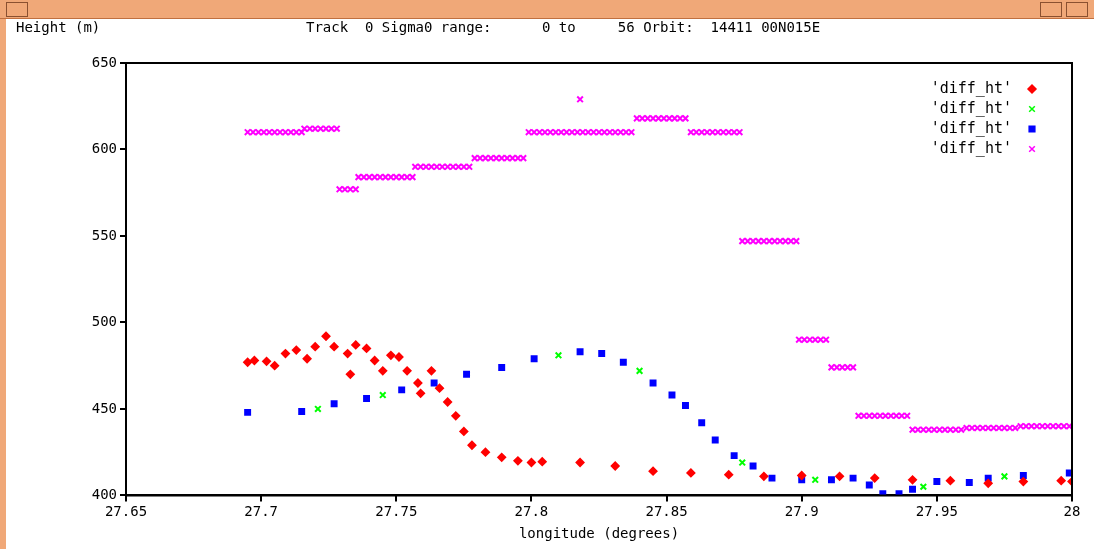 The height and width of the screenshot is (549, 1094). I want to click on x-tick-label: 27.65, so click(126, 511).